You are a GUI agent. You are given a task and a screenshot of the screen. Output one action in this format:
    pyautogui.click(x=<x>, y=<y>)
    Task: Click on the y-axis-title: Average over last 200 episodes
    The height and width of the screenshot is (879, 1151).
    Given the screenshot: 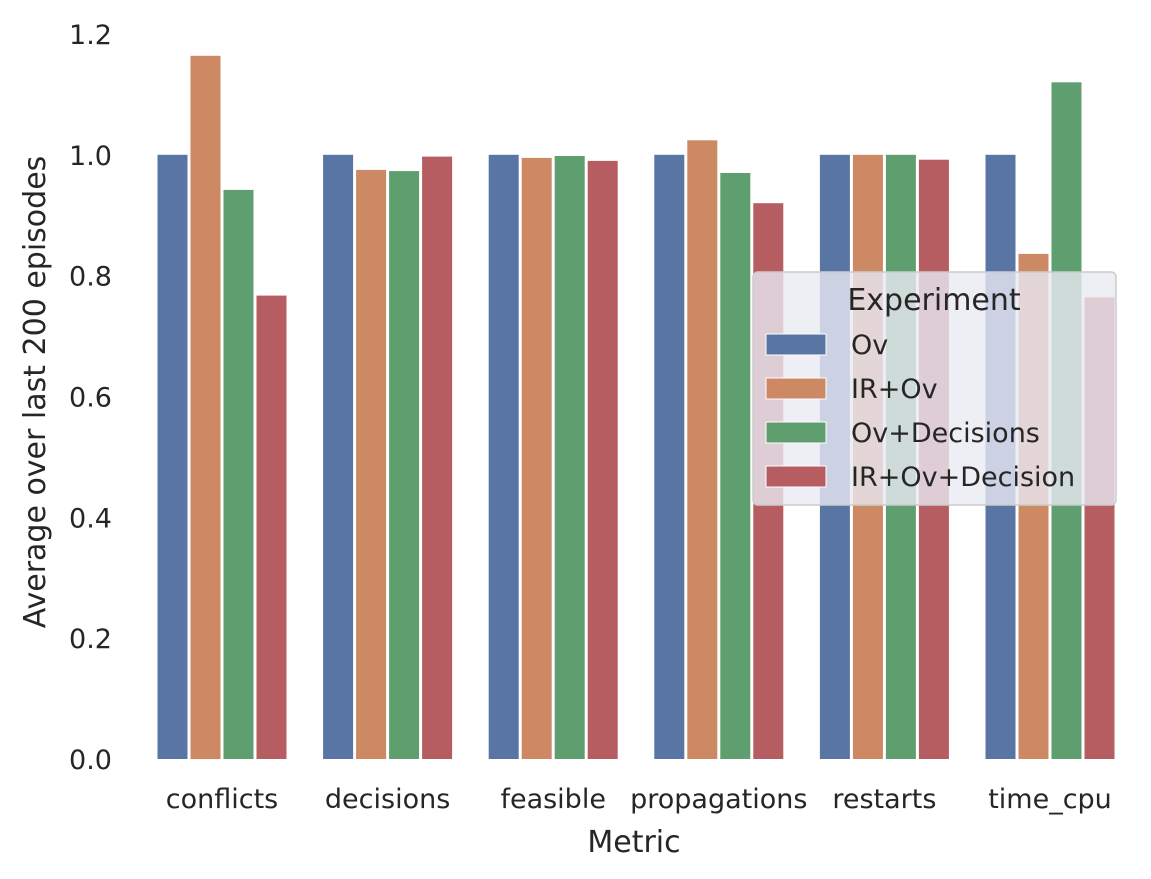 What is the action you would take?
    pyautogui.click(x=35, y=392)
    